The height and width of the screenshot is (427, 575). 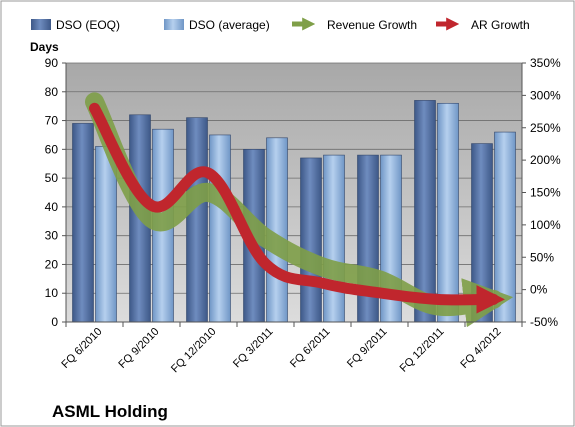 I want to click on left-tick-label: 80, so click(x=52, y=92).